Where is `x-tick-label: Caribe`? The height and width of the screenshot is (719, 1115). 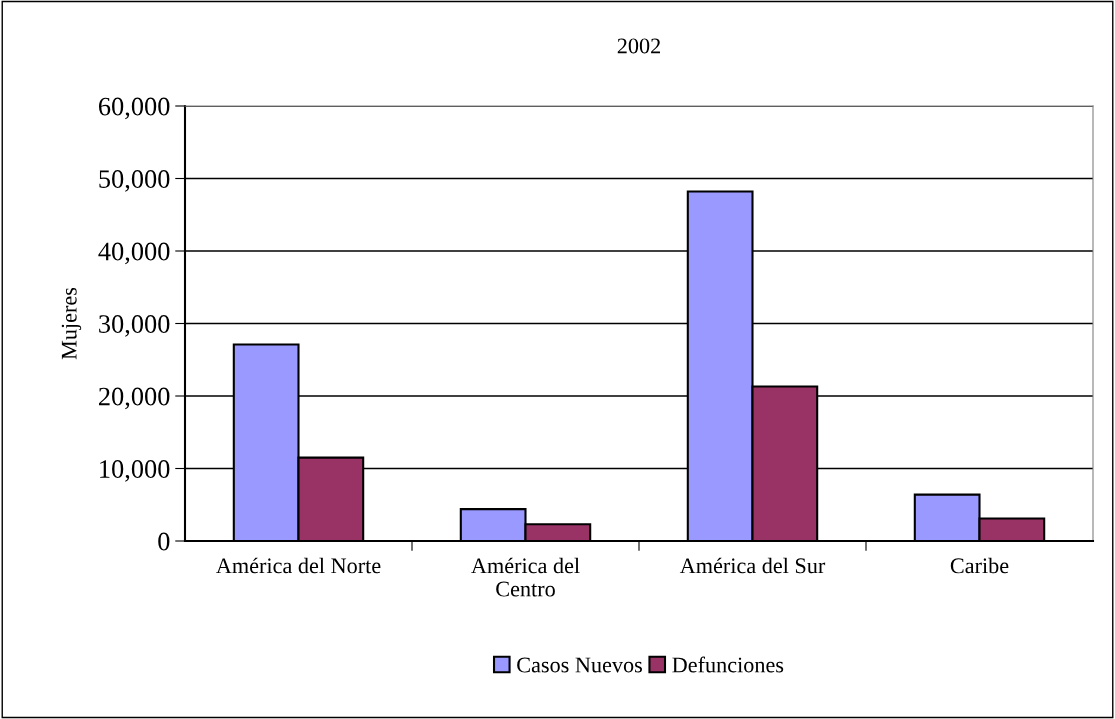 x-tick-label: Caribe is located at coordinates (979, 565).